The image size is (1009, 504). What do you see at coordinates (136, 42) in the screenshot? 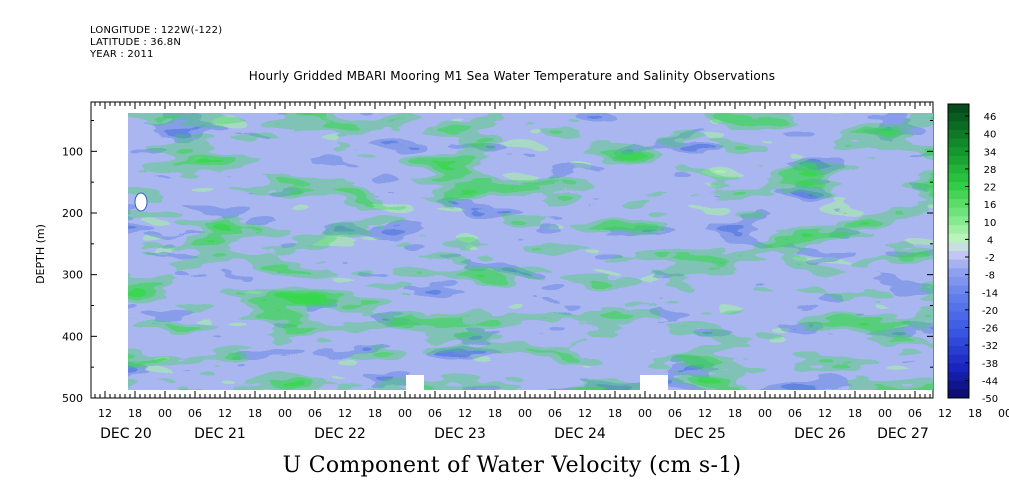
I see `latitude-label: LATITUDE : 36.8N` at bounding box center [136, 42].